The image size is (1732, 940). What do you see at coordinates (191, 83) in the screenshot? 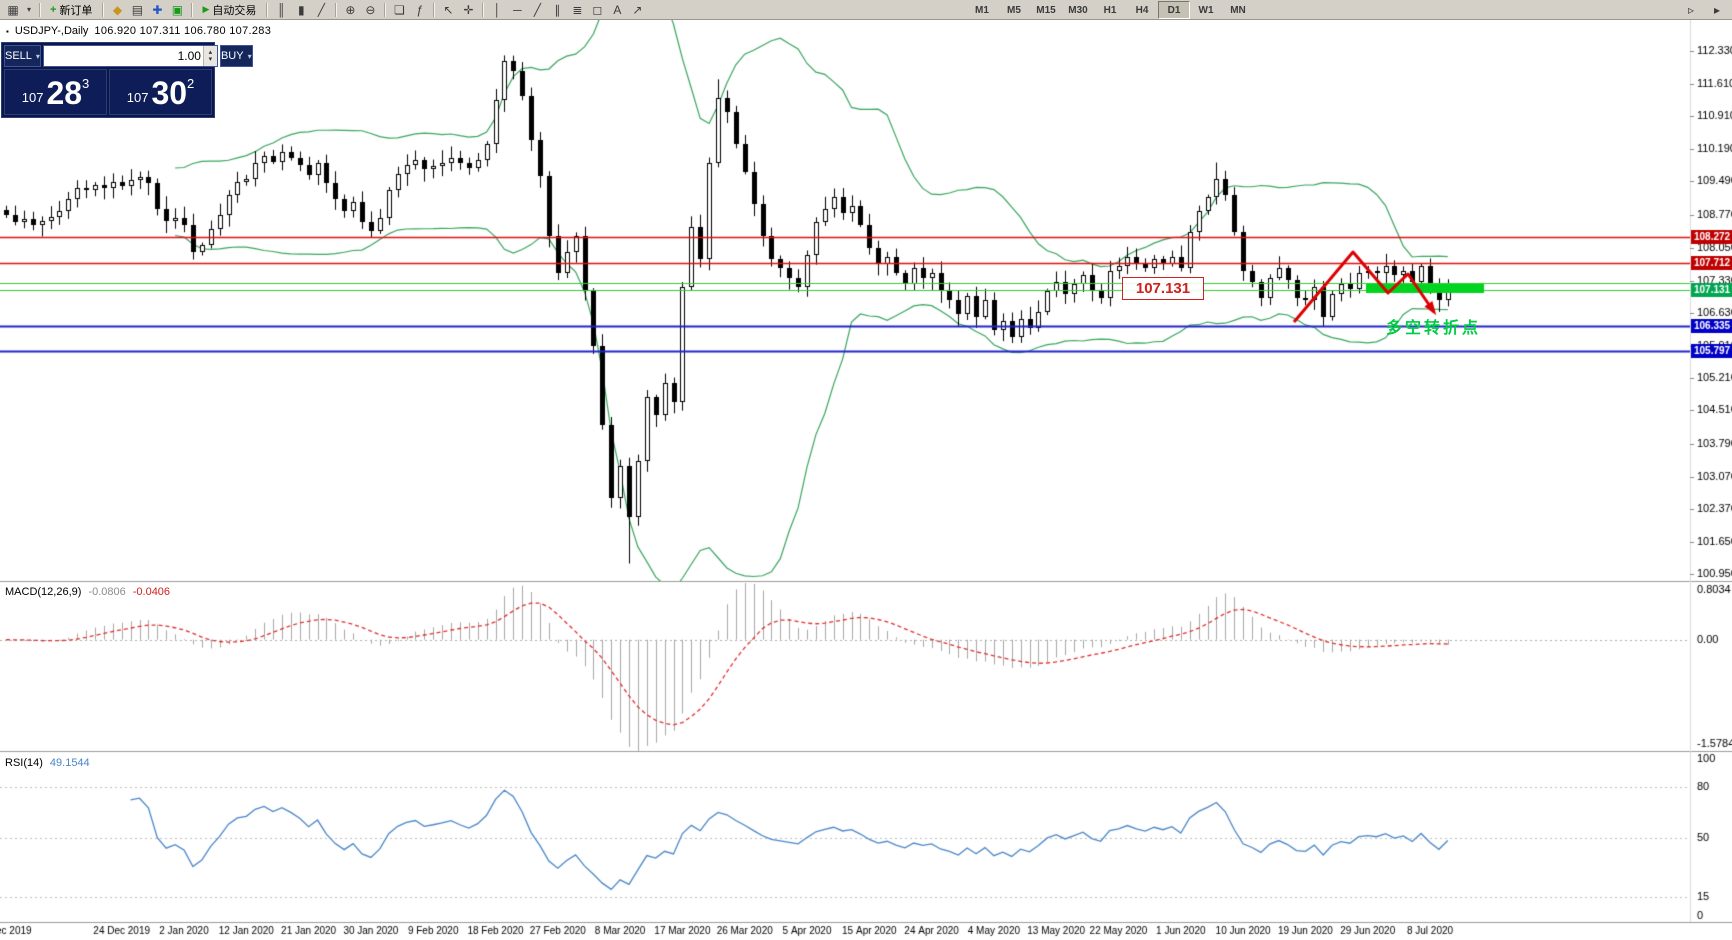
I see `buy-price-pip: 2` at bounding box center [191, 83].